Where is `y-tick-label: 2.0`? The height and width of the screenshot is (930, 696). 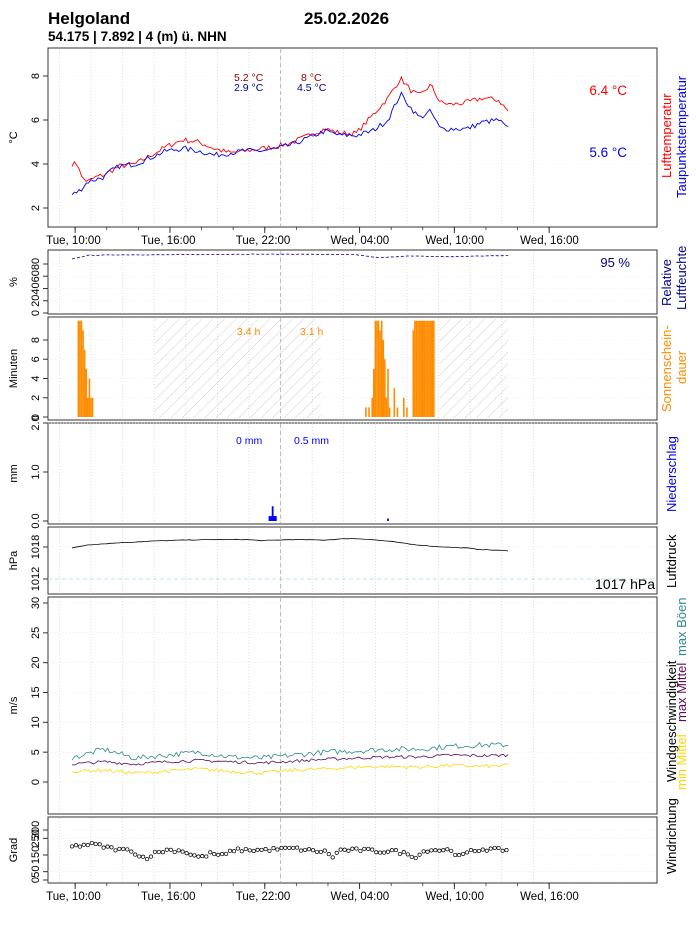 y-tick-label: 2.0 is located at coordinates (36, 422).